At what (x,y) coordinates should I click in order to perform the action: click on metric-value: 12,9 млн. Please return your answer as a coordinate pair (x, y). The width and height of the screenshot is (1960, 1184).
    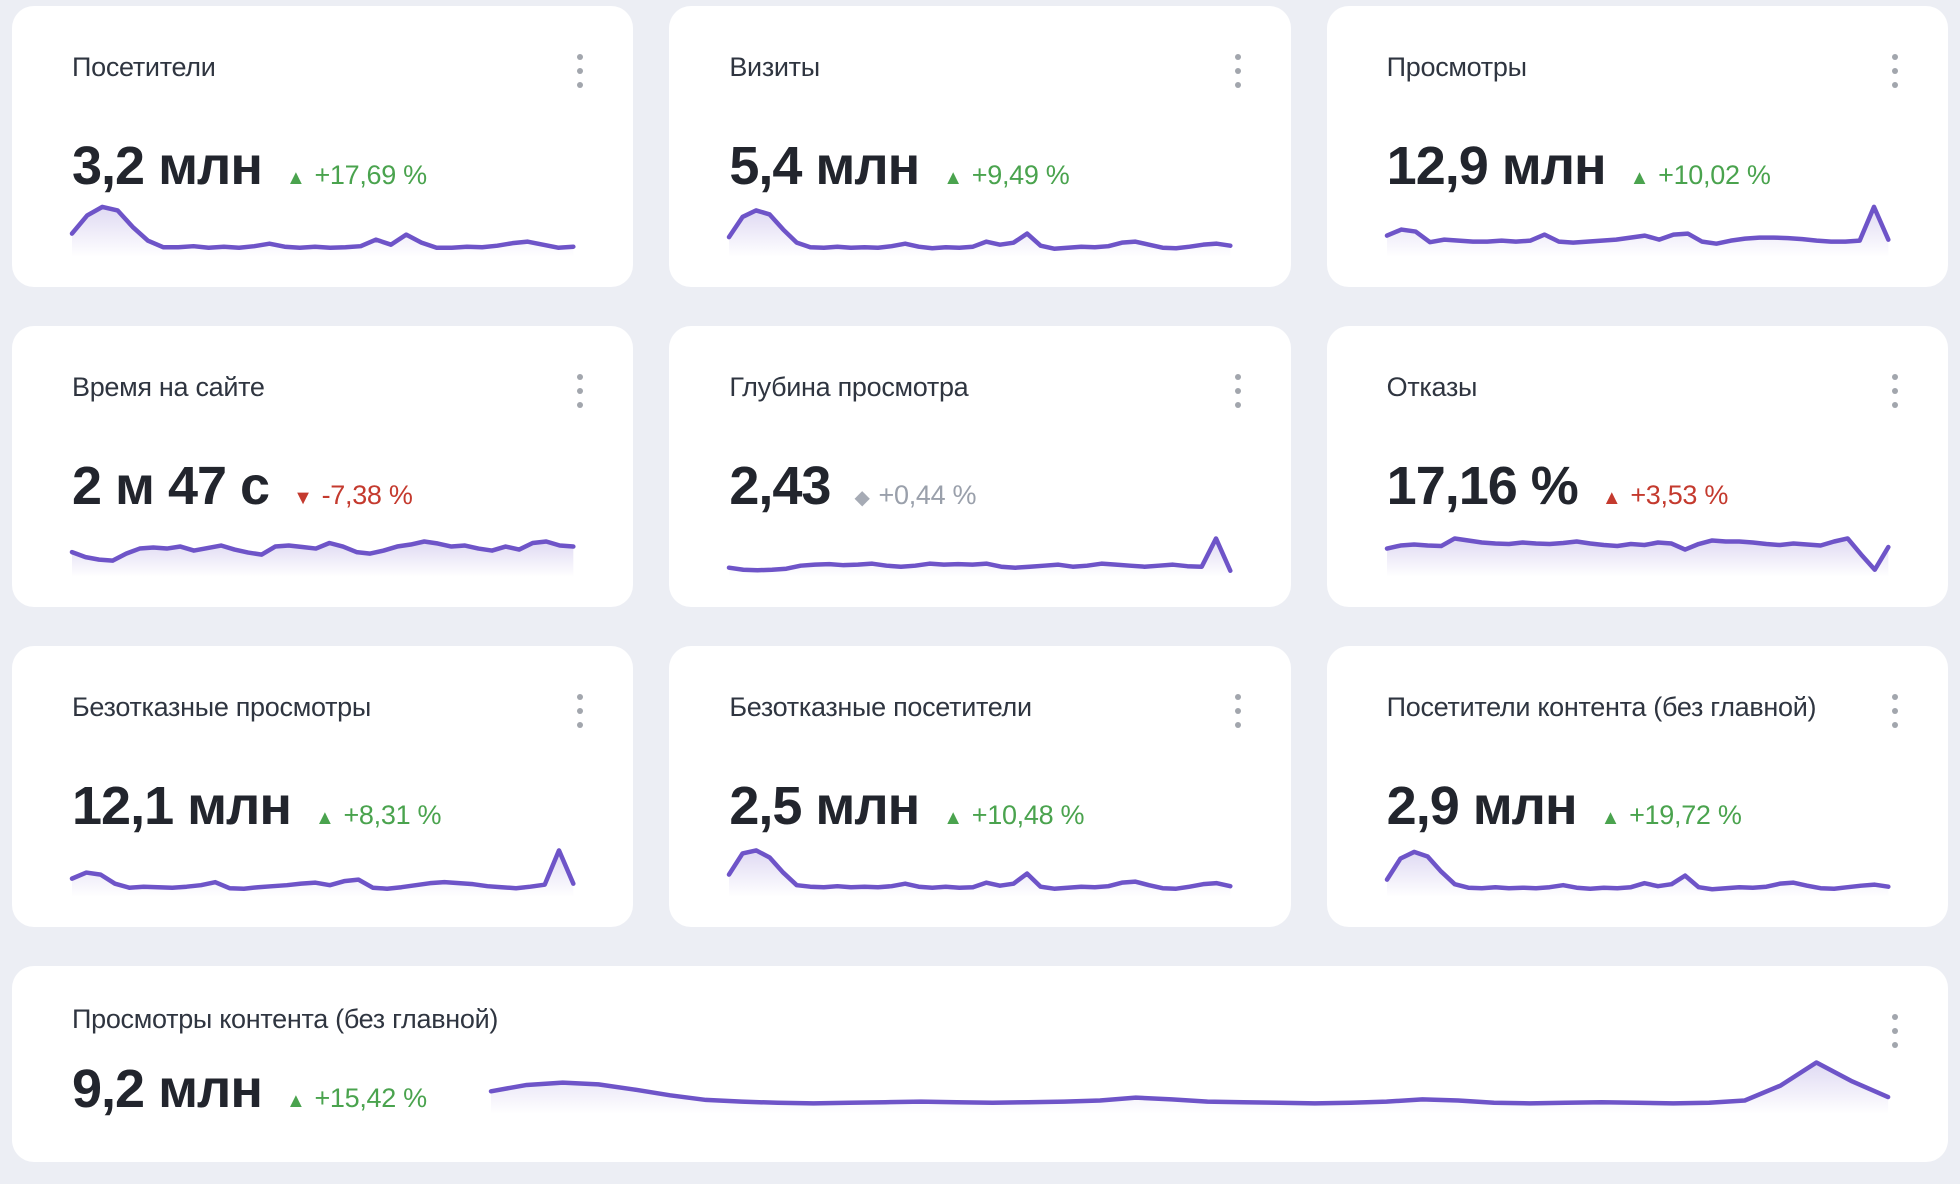
    Looking at the image, I should click on (1496, 166).